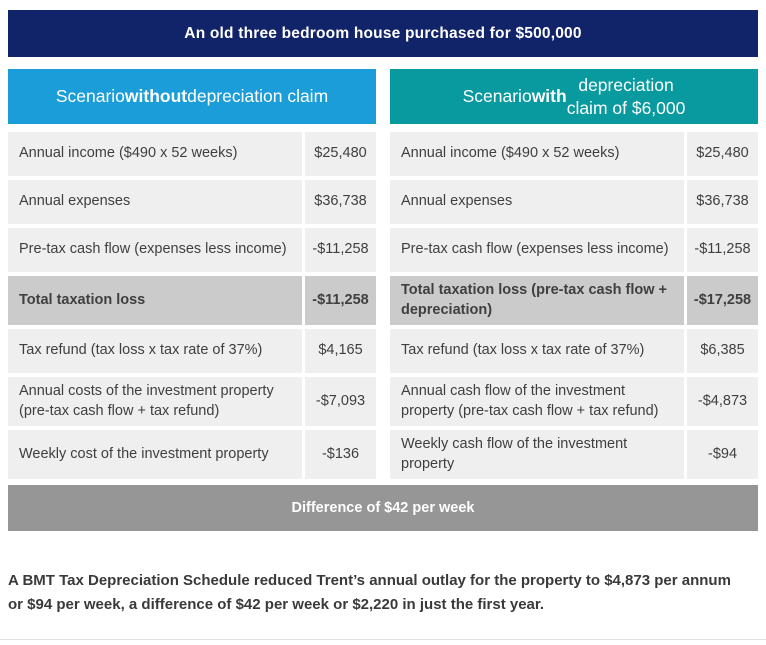 This screenshot has height=645, width=766. I want to click on row-value: $4,165, so click(339, 351).